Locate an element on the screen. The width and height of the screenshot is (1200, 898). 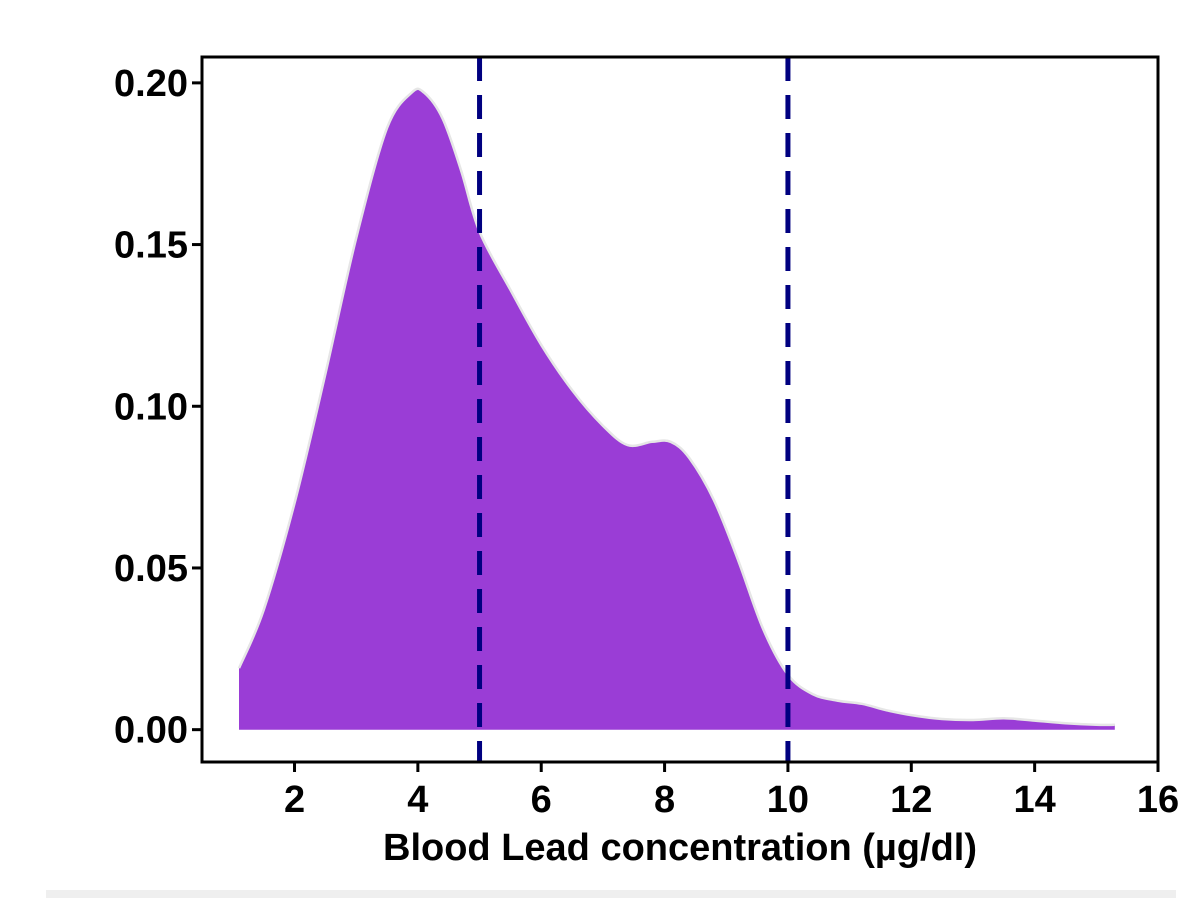
y-tick-label: 0.10 is located at coordinates (151, 407).